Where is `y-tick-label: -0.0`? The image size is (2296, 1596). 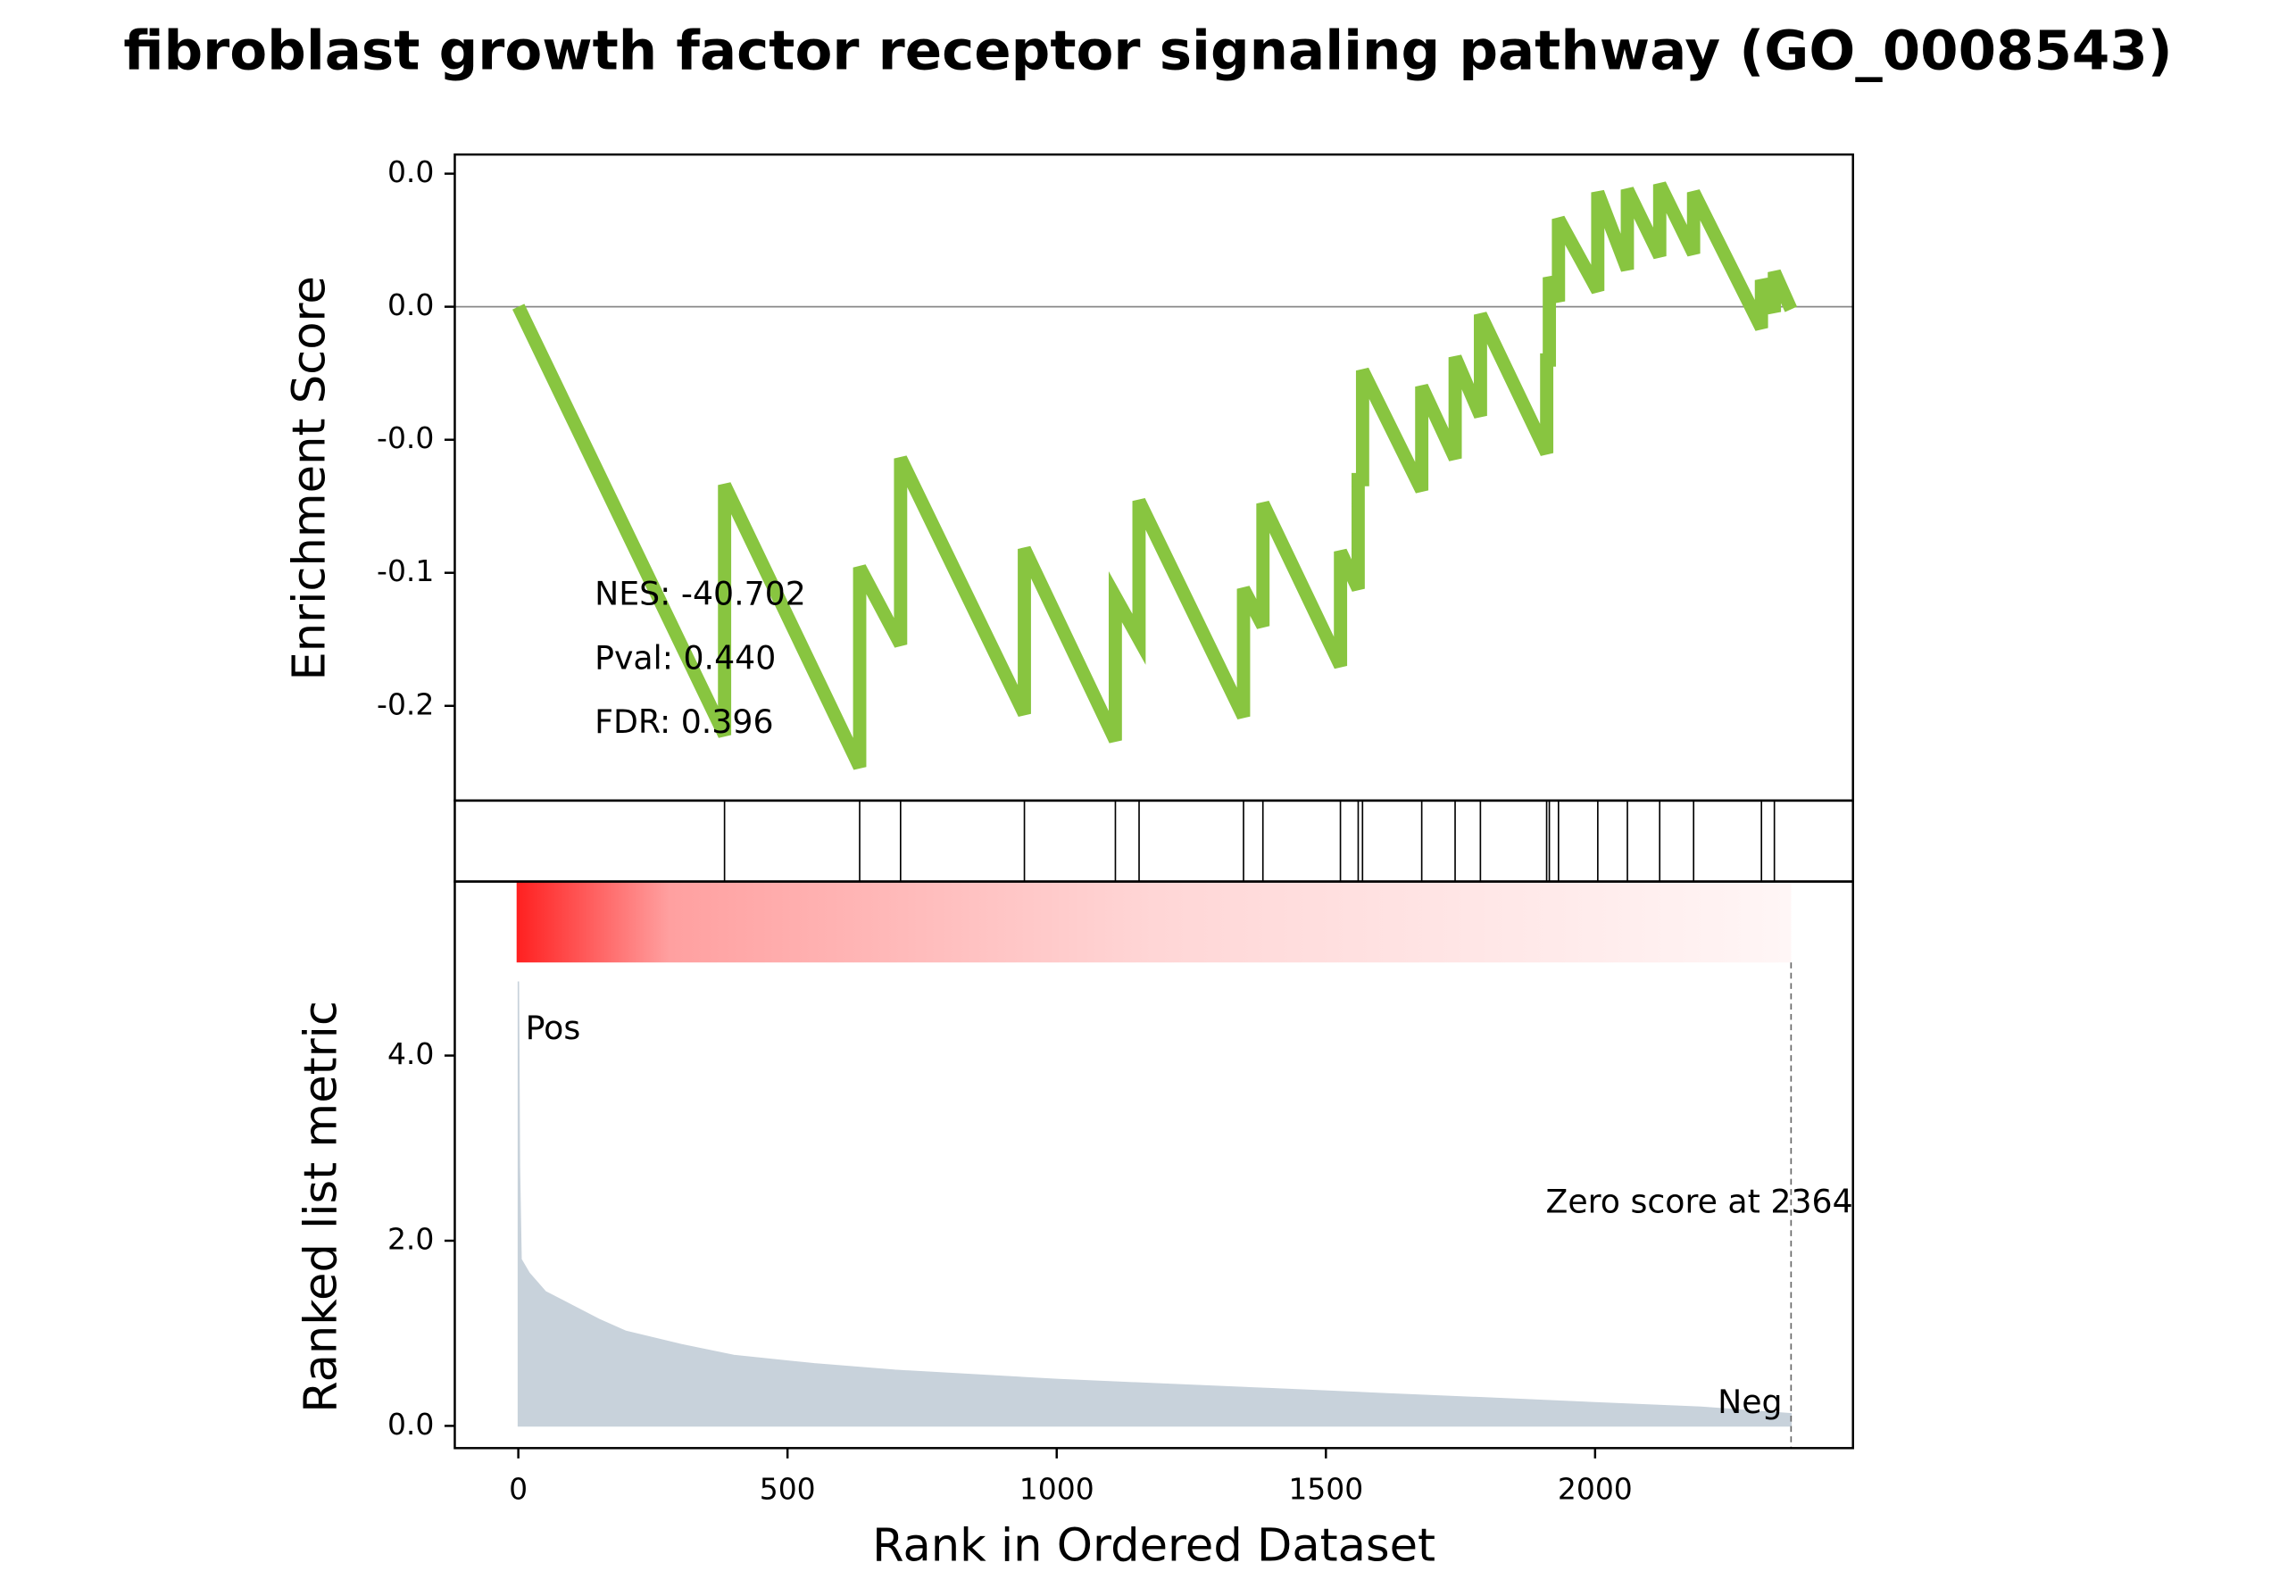 y-tick-label: -0.0 is located at coordinates (405, 438).